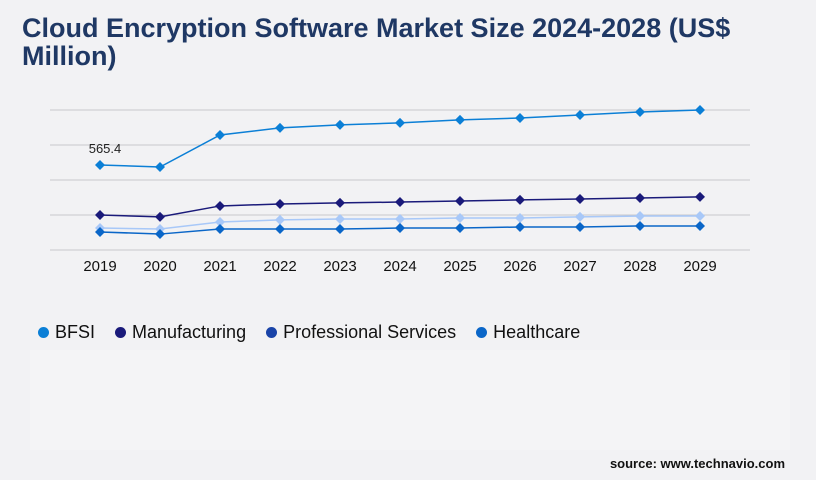 This screenshot has height=480, width=816. Describe the element at coordinates (105, 148) in the screenshot. I see `data-label: 565.4` at that location.